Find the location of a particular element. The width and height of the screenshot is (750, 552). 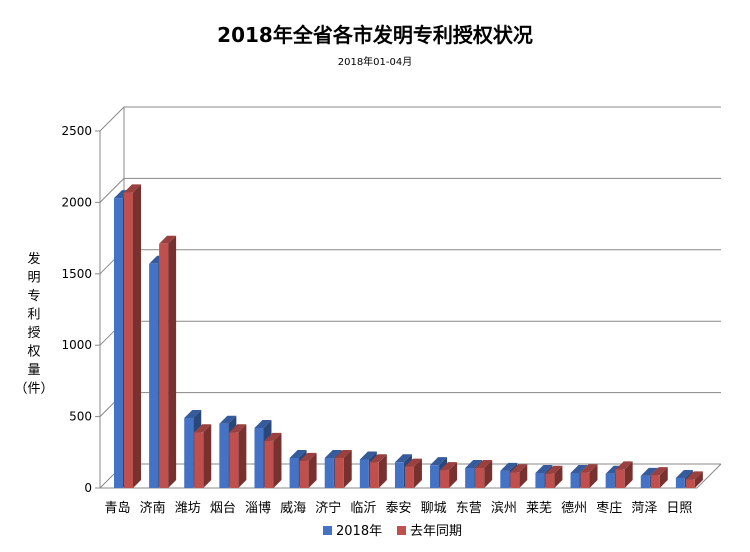

legend-label: 去年同期 is located at coordinates (436, 531).